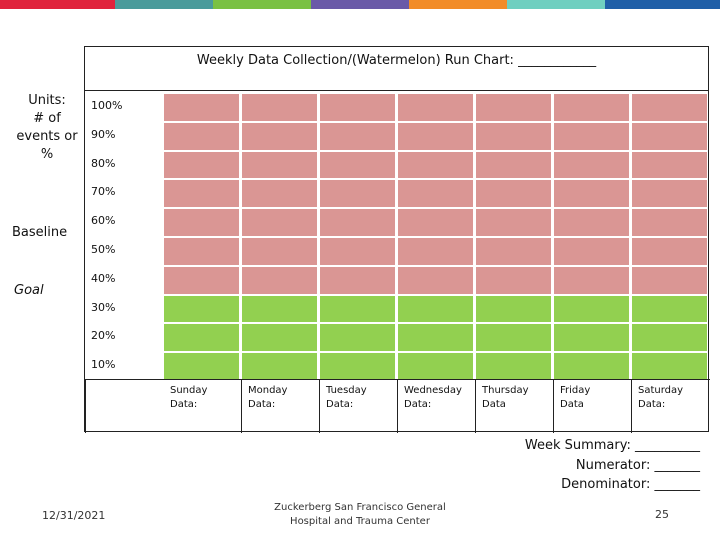  I want to click on percent-label: 40%, so click(103, 278).